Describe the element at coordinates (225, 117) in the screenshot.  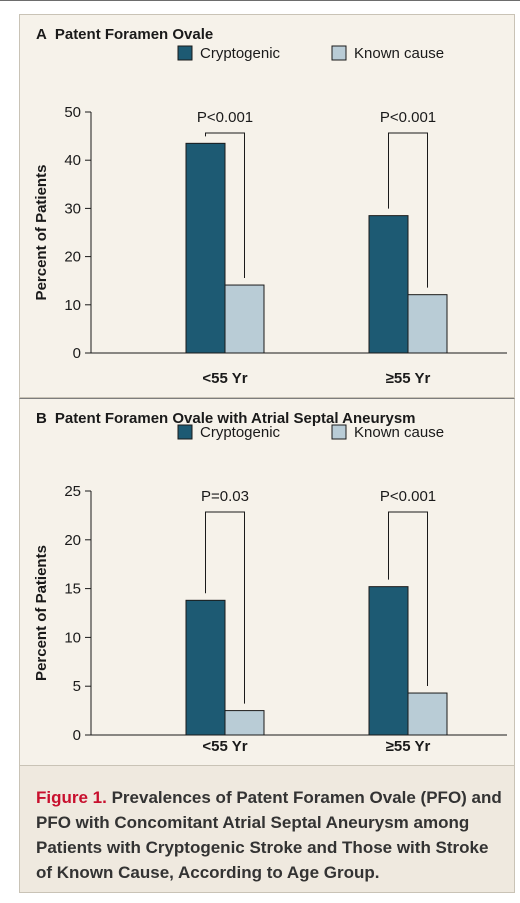
I see `p-value-a-1: P<0.001` at that location.